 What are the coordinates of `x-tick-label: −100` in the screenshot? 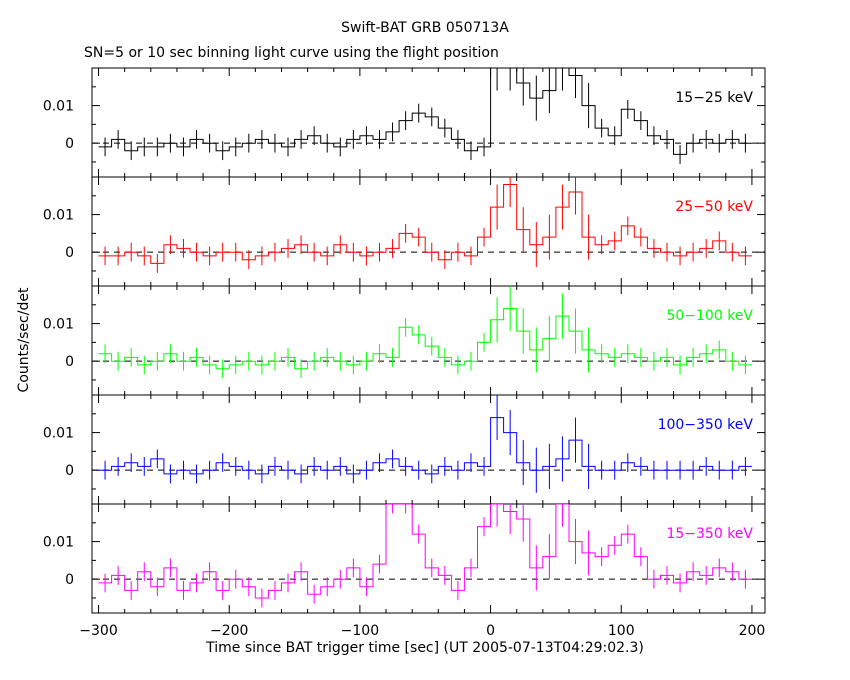 It's located at (360, 631).